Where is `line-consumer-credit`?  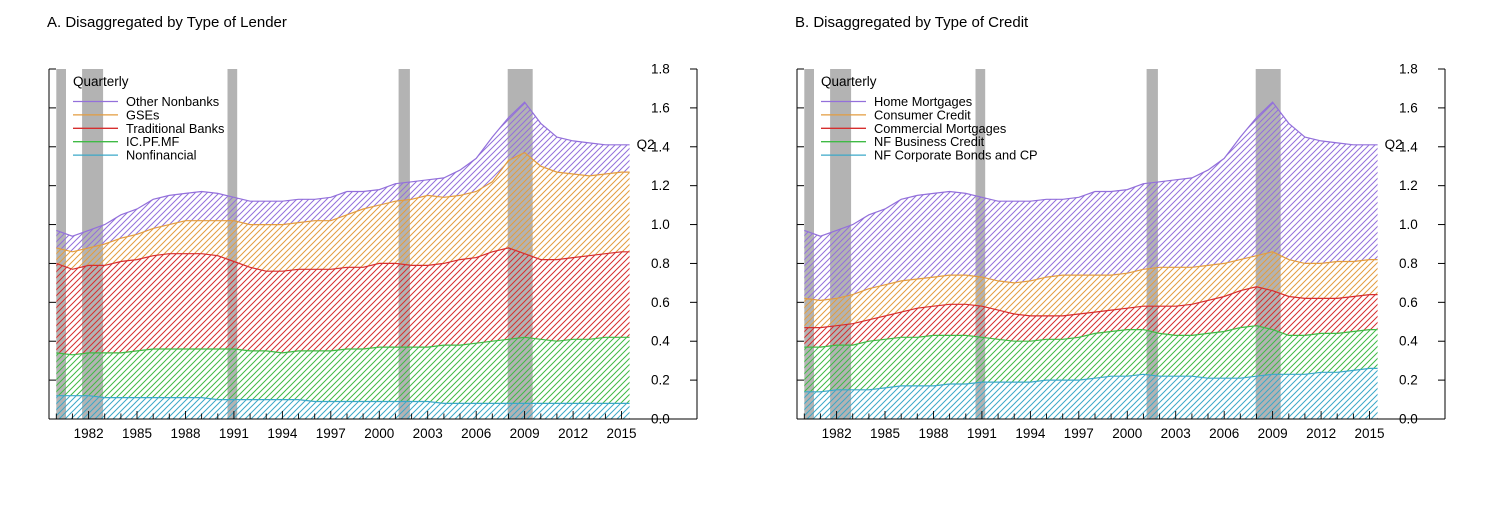
line-consumer-credit is located at coordinates (1091, 276).